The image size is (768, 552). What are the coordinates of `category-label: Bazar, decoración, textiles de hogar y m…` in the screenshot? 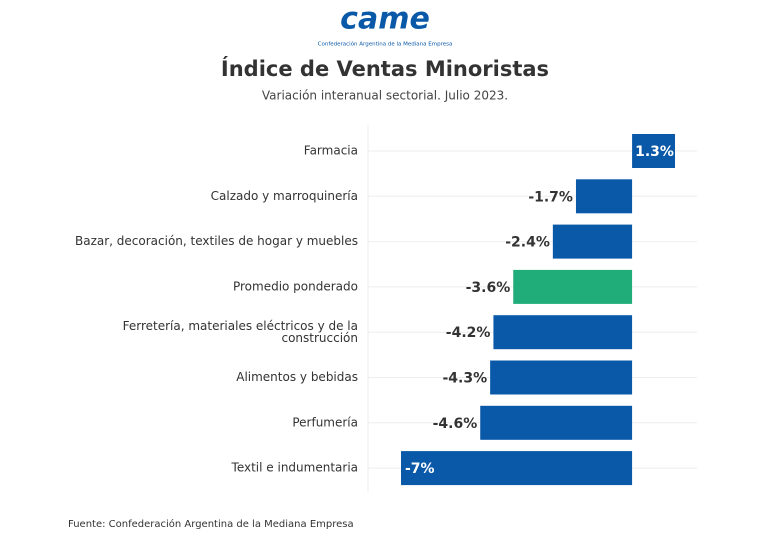 It's located at (216, 241).